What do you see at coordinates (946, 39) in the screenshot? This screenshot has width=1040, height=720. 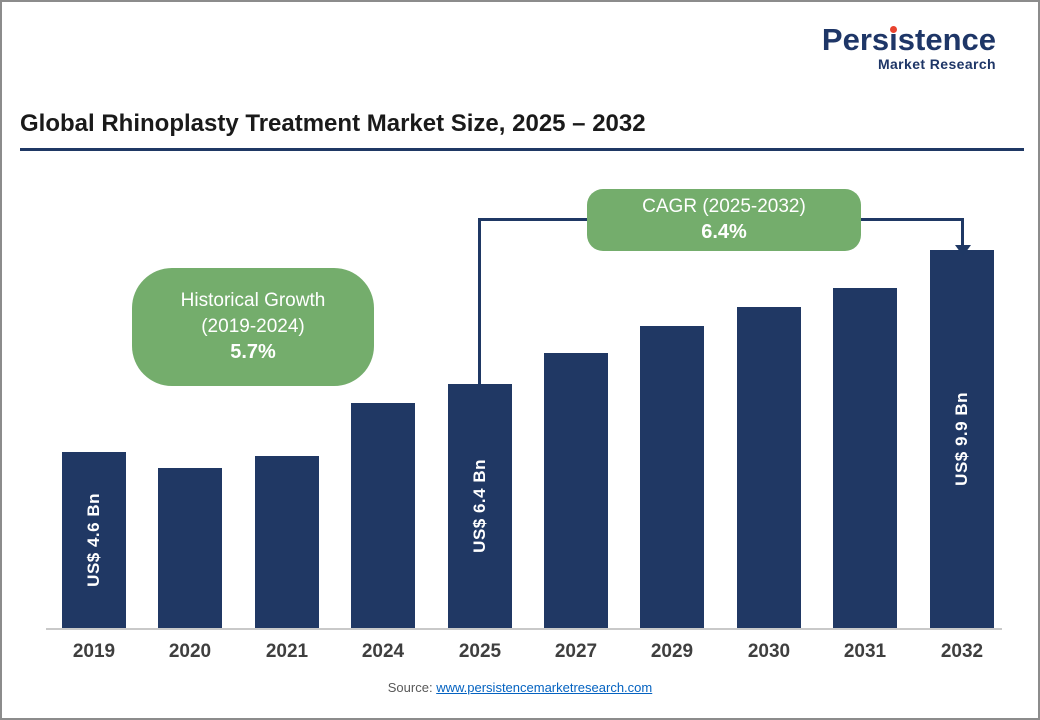 I see `brand-name-post: stence` at bounding box center [946, 39].